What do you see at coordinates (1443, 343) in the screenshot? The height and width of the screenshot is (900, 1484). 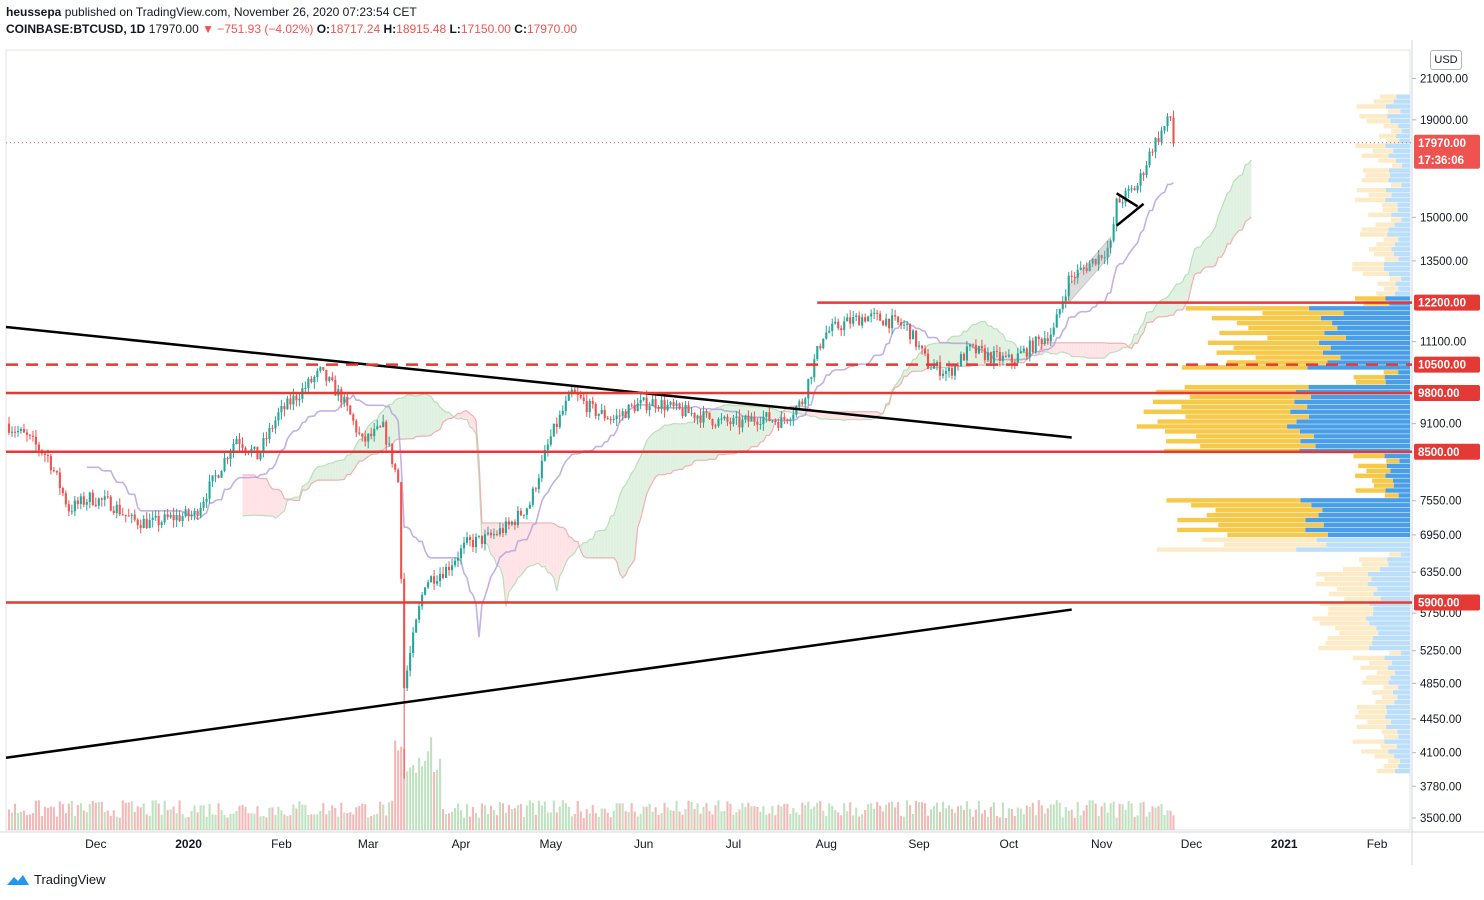 I see `price-tick-label: 11100.00` at bounding box center [1443, 343].